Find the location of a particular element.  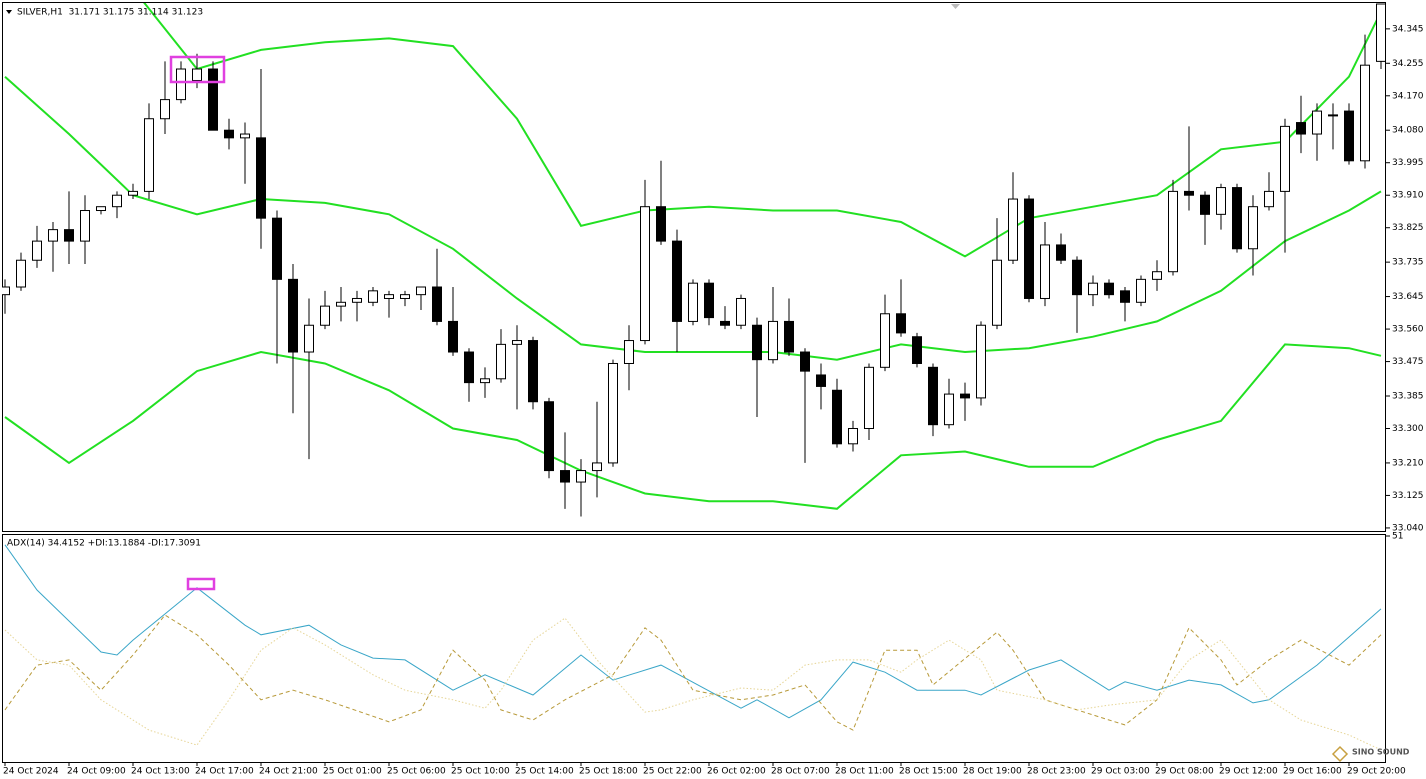

x-tick-label: 25 Oct 18:00 is located at coordinates (608, 772).